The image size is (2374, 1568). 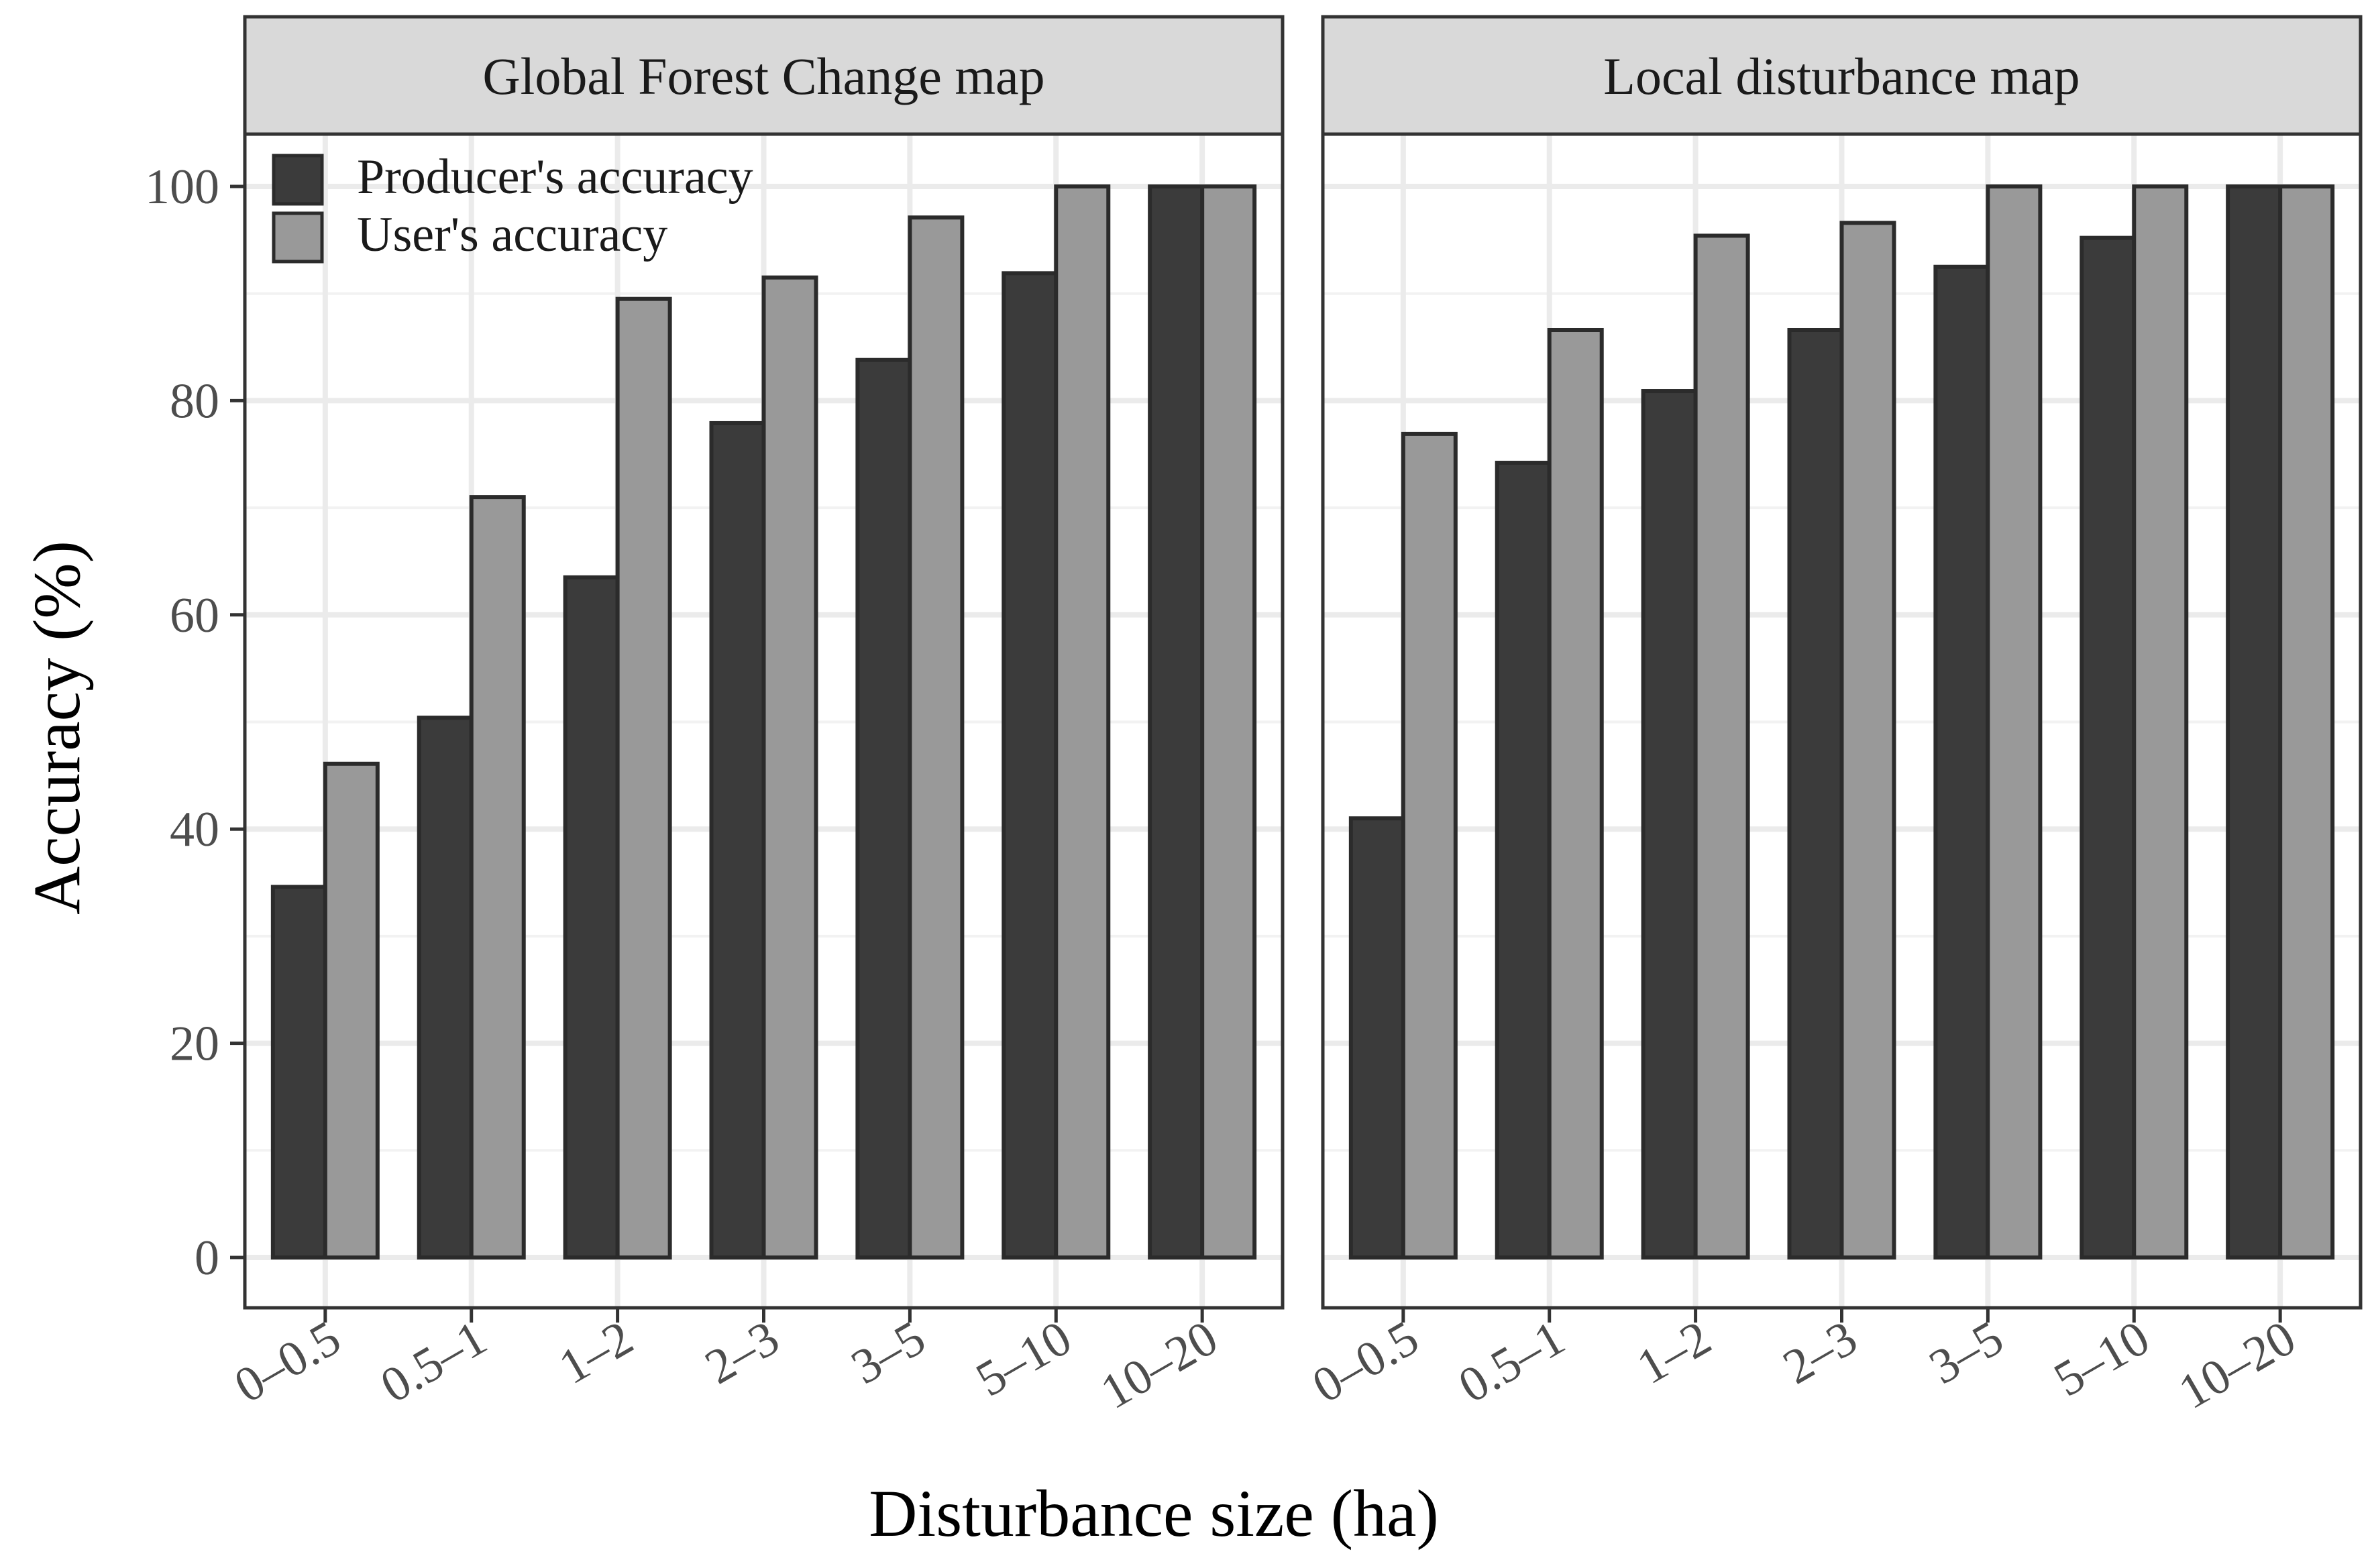 I want to click on x-axis-title: Disturbance size (ha), so click(x=1154, y=1513).